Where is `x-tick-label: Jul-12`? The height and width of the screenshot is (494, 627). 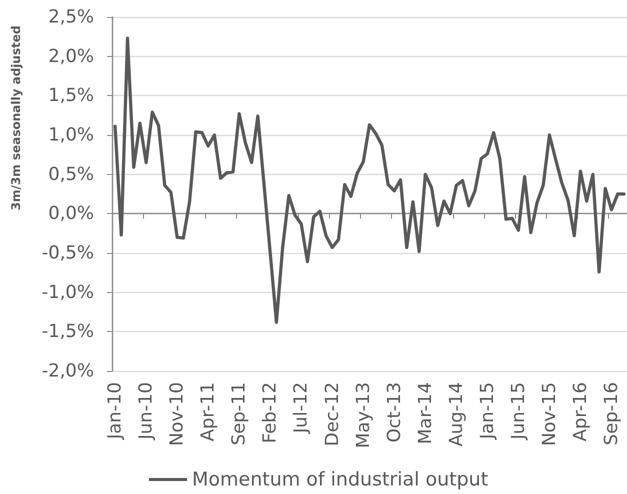
x-tick-label: Jul-12 is located at coordinates (301, 408).